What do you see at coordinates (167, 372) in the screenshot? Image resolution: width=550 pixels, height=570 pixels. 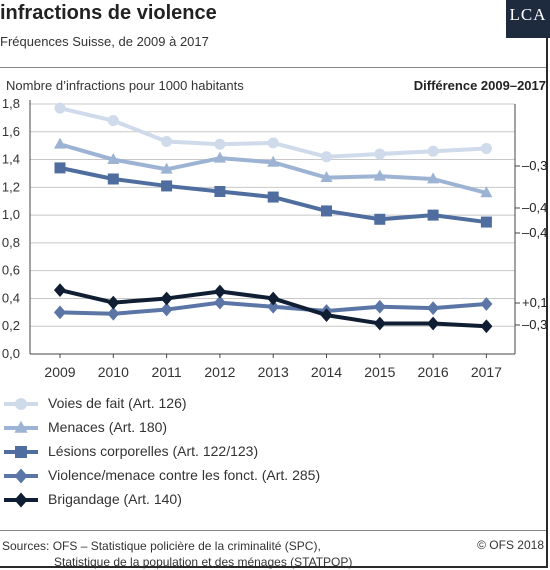 I see `x-tick-label: 2011` at bounding box center [167, 372].